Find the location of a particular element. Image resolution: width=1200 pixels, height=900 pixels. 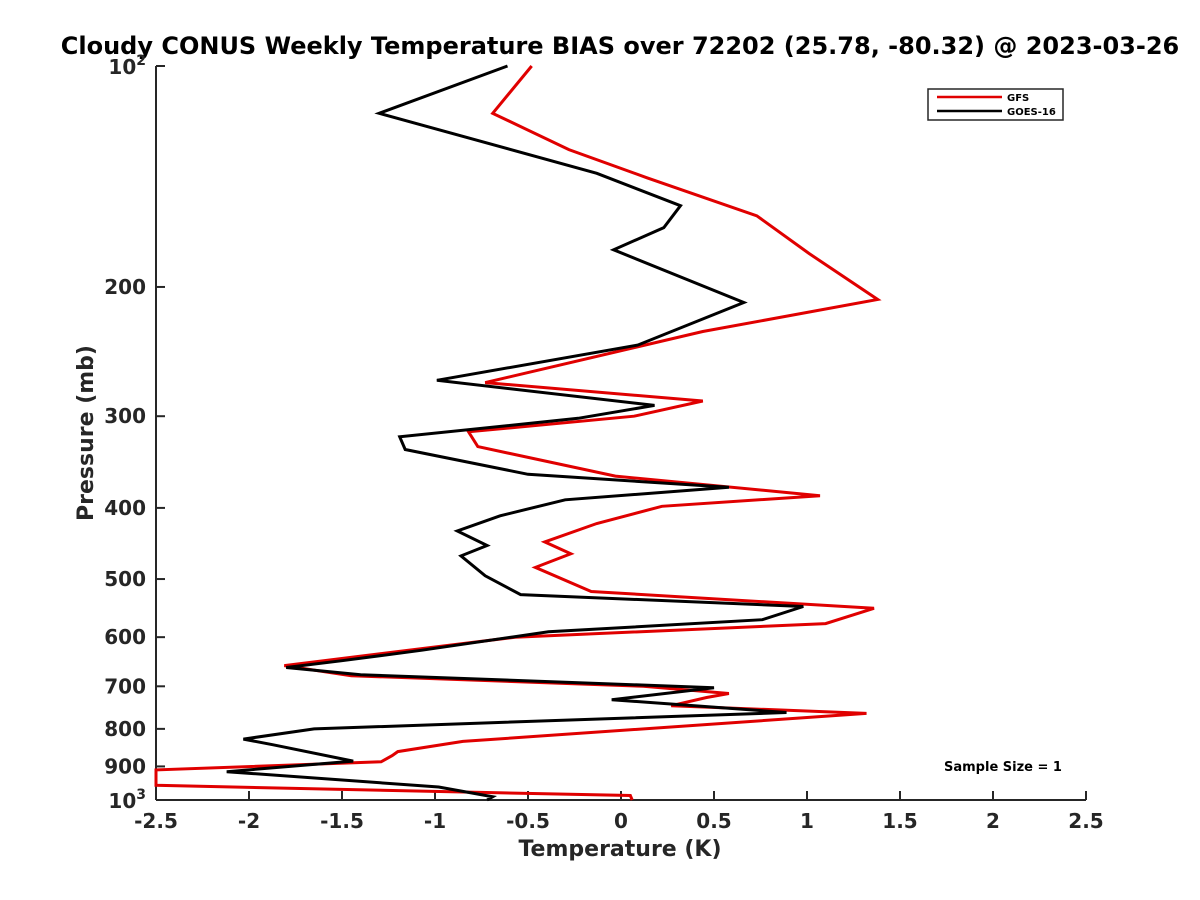

x-tick-label: -1.5 is located at coordinates (342, 821).